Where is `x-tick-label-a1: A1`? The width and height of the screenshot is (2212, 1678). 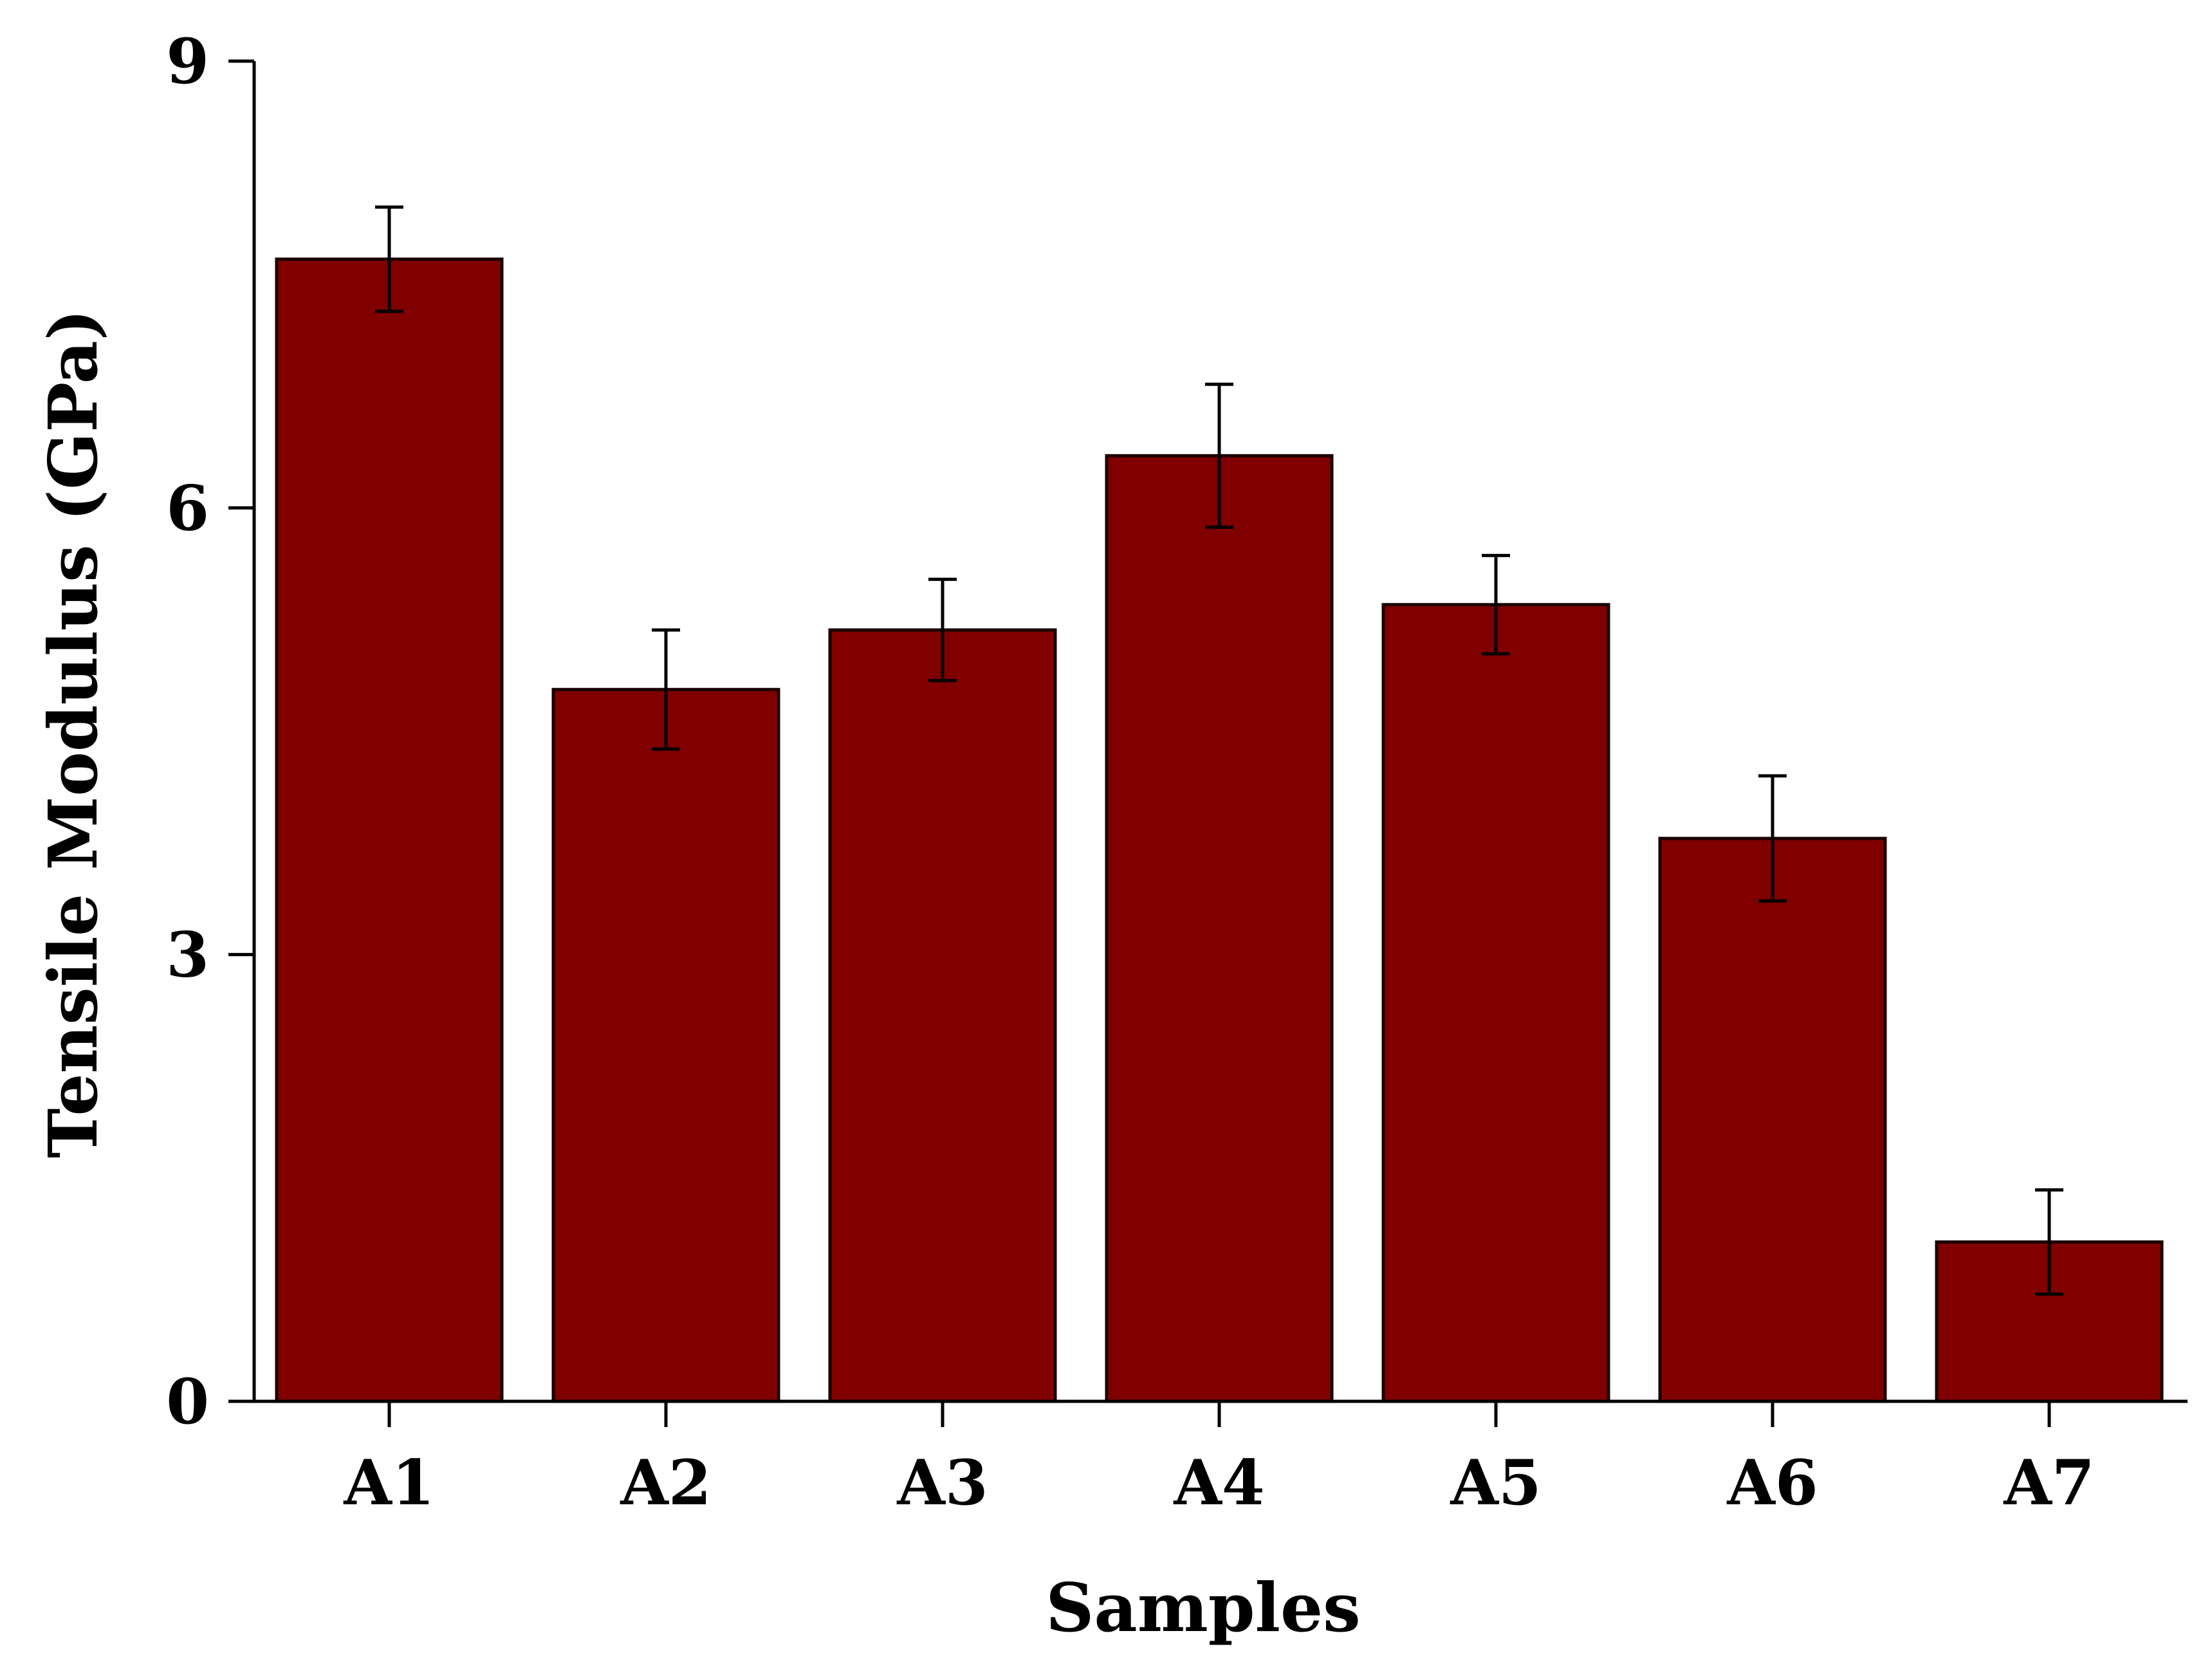
x-tick-label-a1: A1 is located at coordinates (388, 1482).